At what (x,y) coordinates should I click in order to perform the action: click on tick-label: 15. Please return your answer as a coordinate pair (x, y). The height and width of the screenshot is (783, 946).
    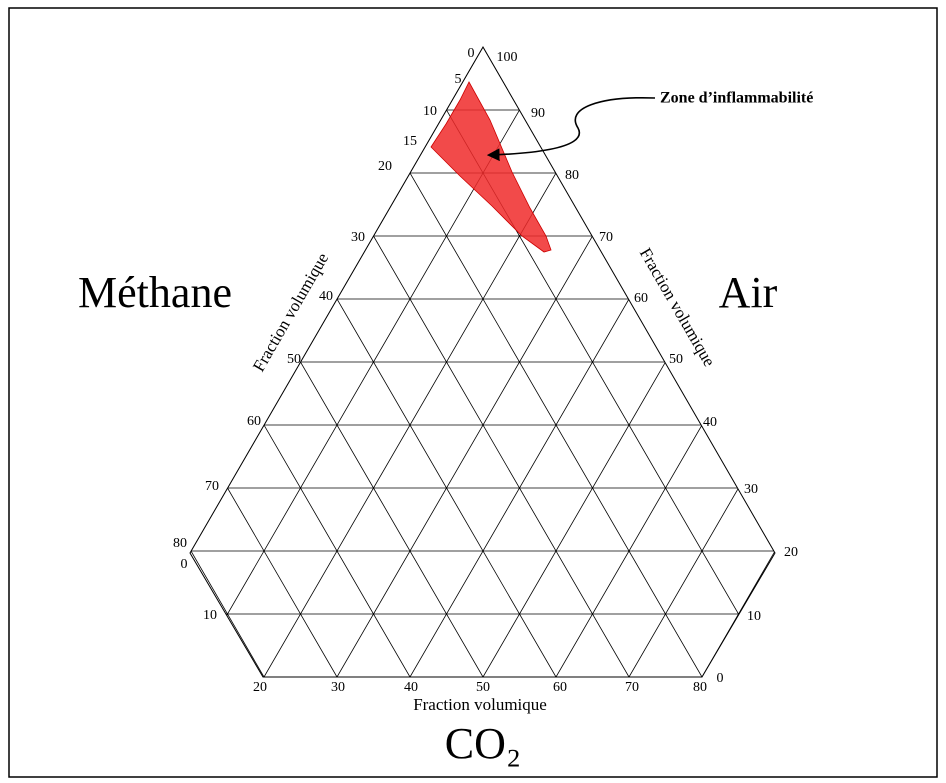
    Looking at the image, I should click on (410, 141).